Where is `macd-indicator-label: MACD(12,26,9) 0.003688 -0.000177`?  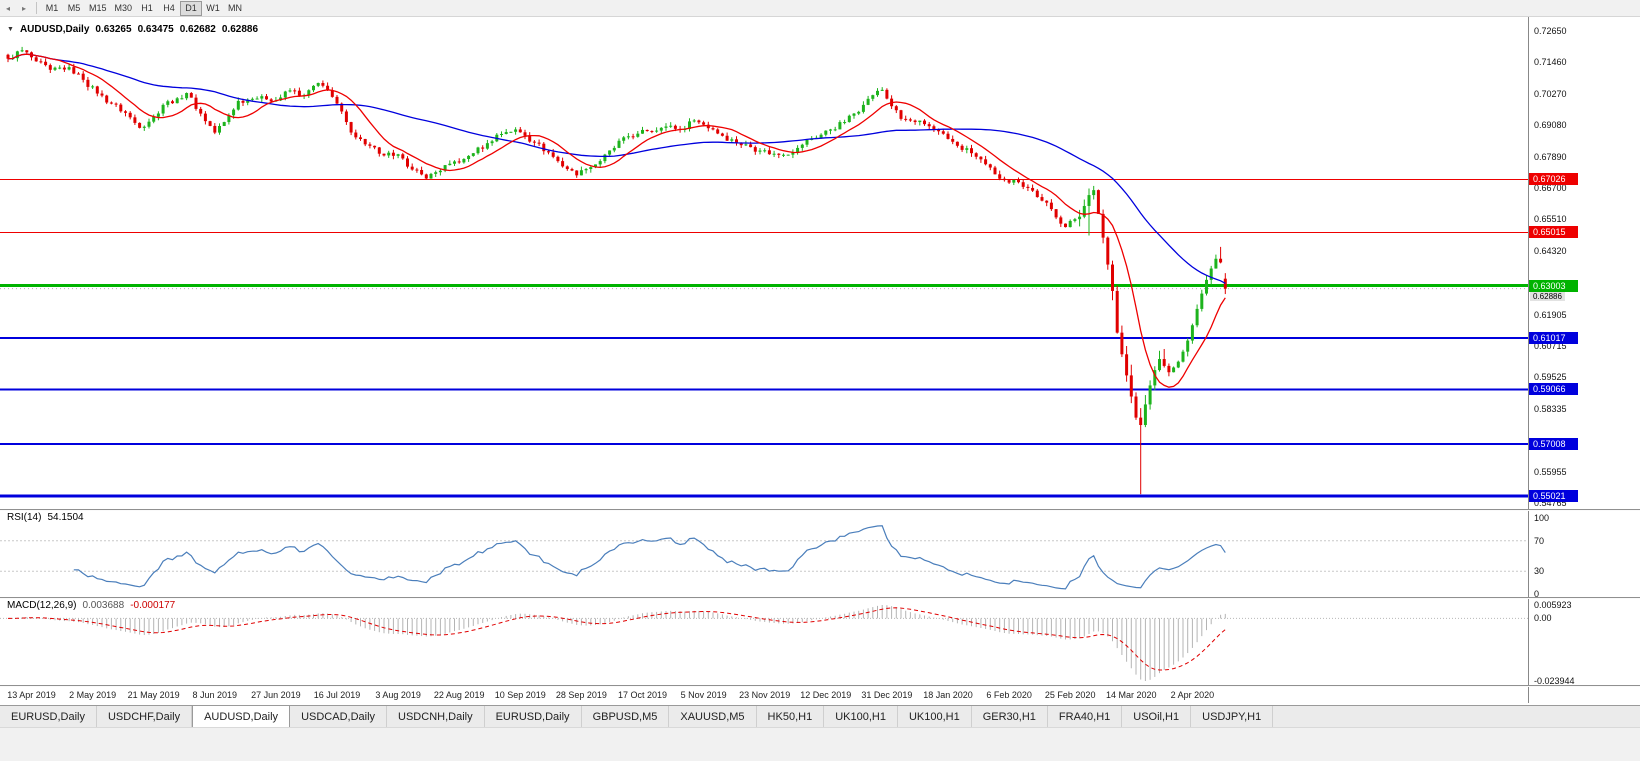
macd-indicator-label: MACD(12,26,9) 0.003688 -0.000177 is located at coordinates (91, 605).